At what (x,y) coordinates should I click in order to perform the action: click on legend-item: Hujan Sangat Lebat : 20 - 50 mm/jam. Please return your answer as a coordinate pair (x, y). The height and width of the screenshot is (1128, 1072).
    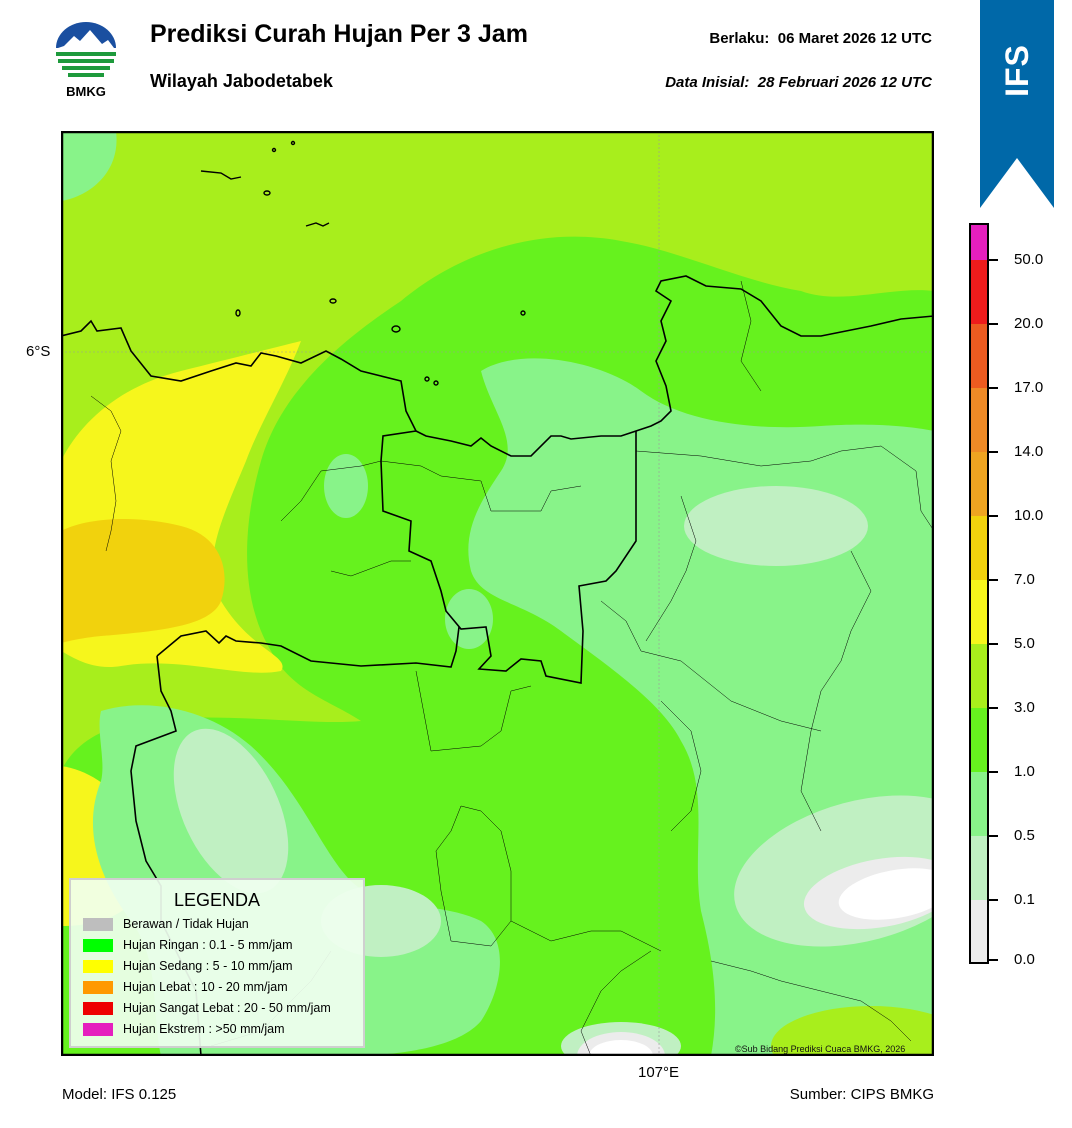
    Looking at the image, I should click on (207, 1008).